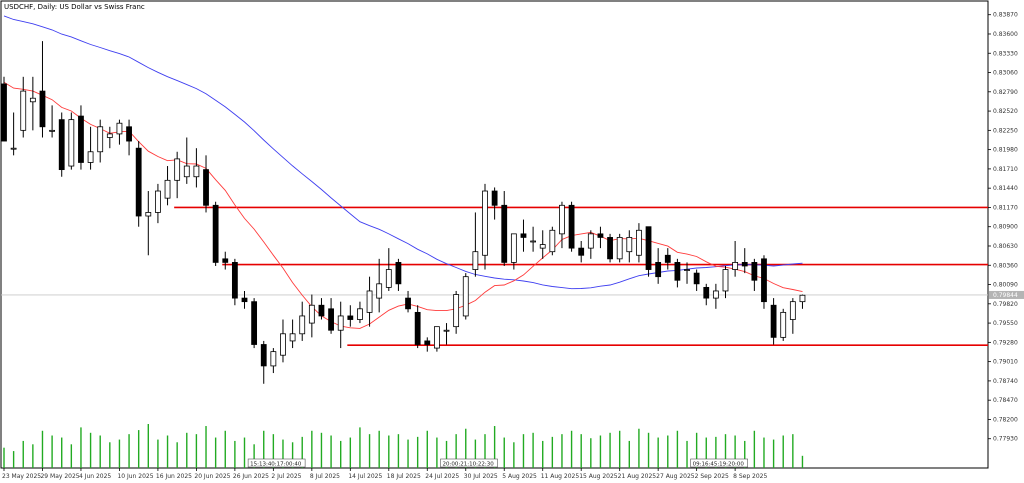 The height and width of the screenshot is (483, 1024). What do you see at coordinates (1005, 73) in the screenshot?
I see `price-tick-label: 0.83060` at bounding box center [1005, 73].